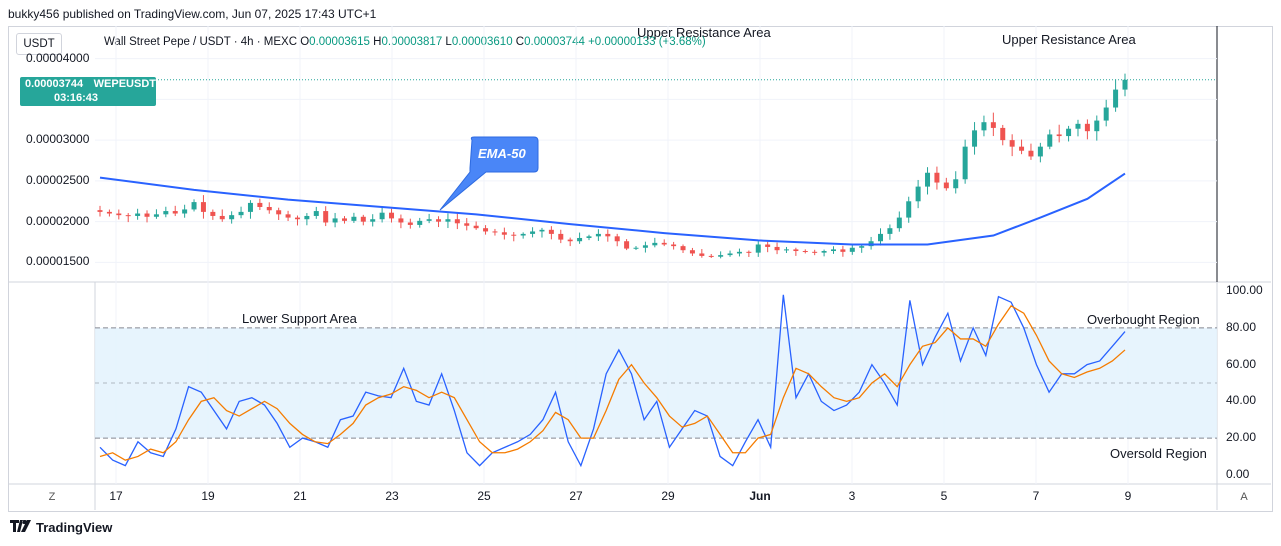  I want to click on price-tick-label: 0.00004000, so click(58, 57).